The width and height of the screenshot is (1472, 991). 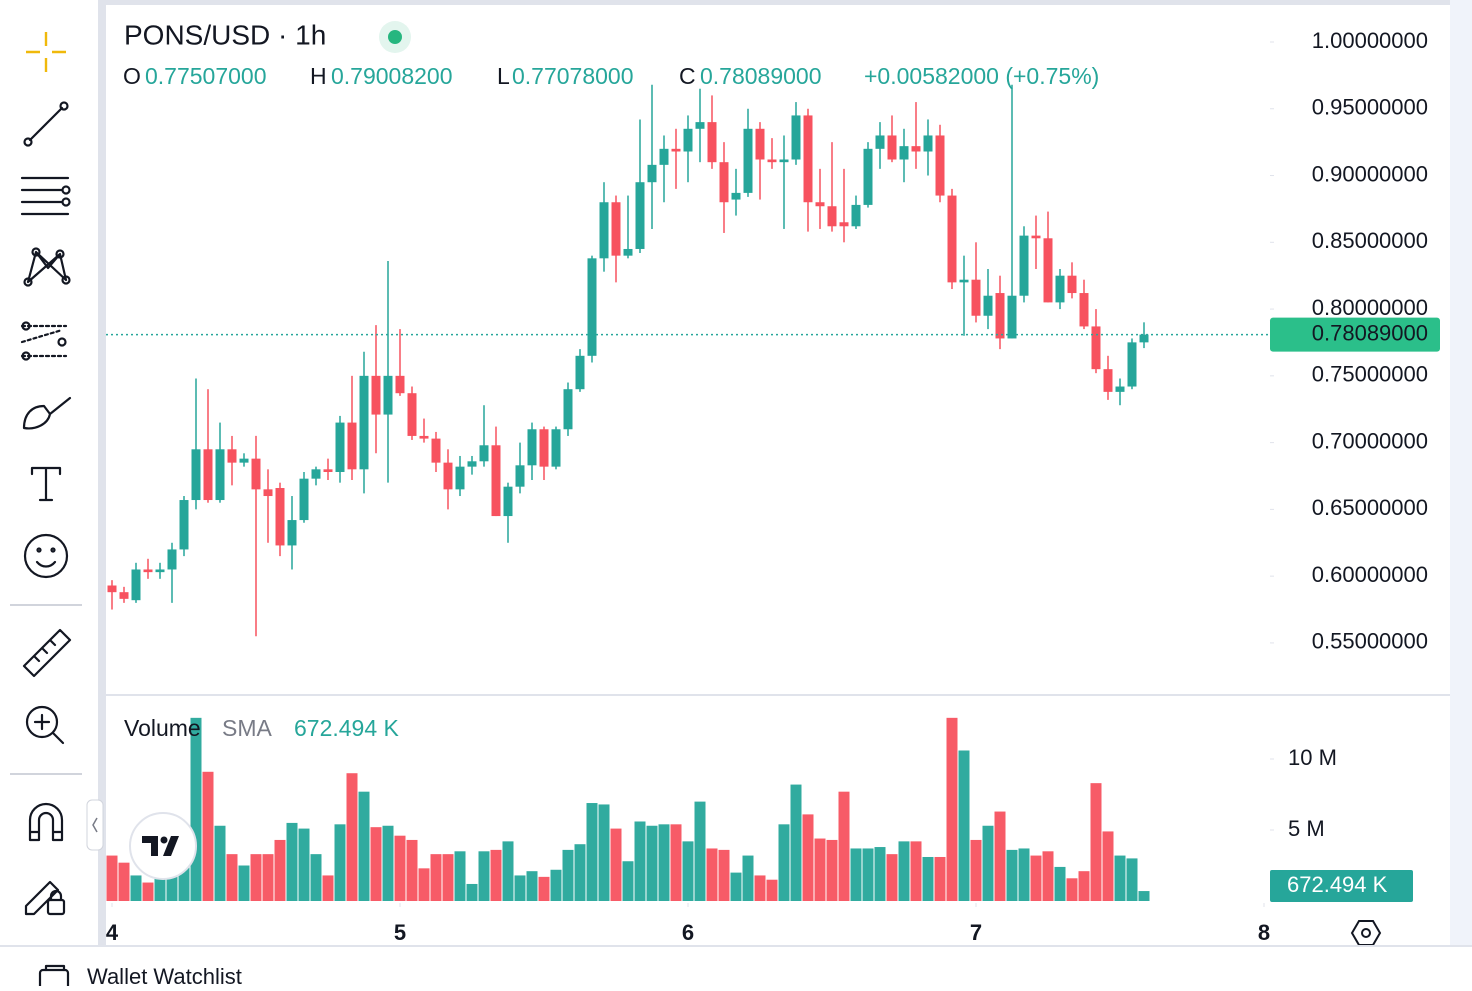 What do you see at coordinates (46, 124) in the screenshot?
I see `trend-line-tool` at bounding box center [46, 124].